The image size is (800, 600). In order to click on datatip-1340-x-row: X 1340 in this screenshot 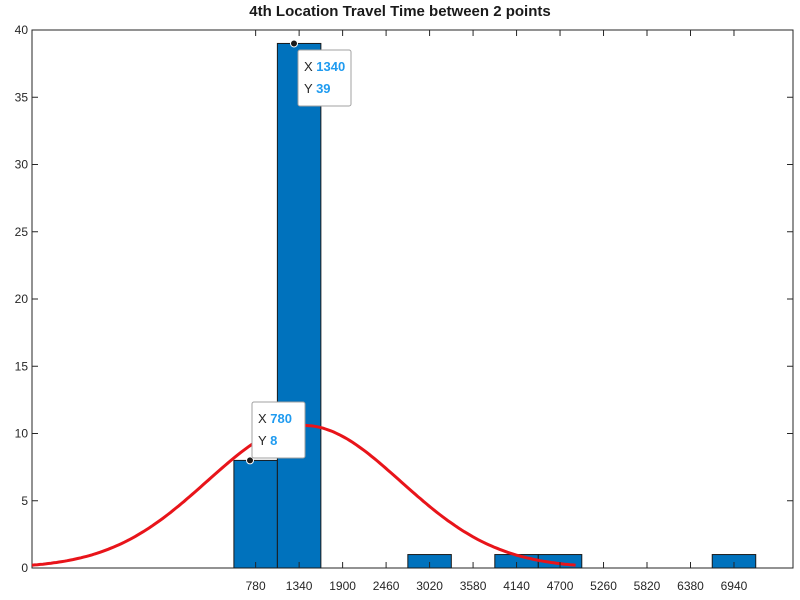, I will do `click(324, 66)`.